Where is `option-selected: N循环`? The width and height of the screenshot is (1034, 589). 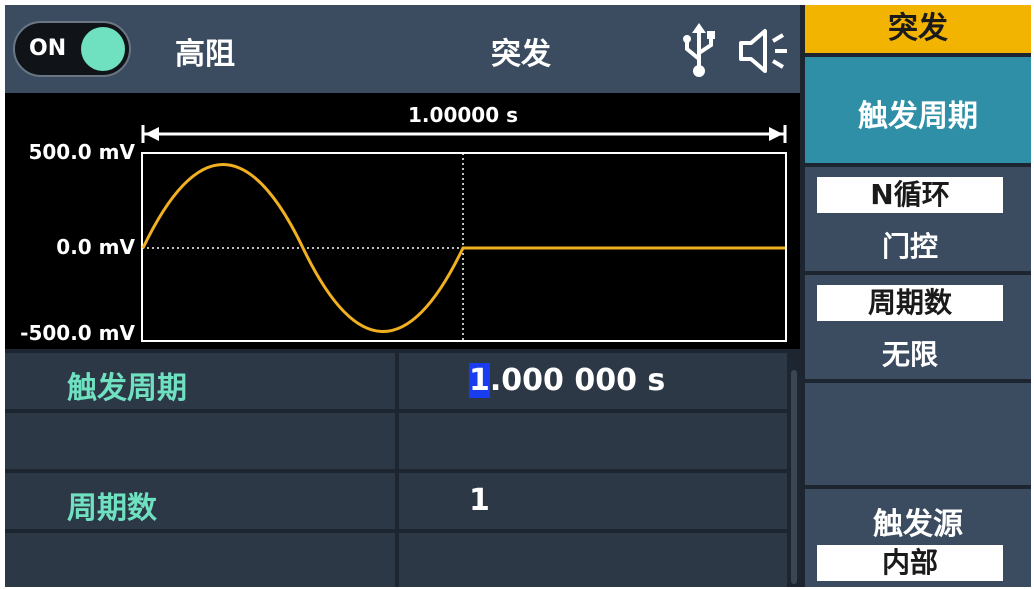
option-selected: N循环 is located at coordinates (910, 195).